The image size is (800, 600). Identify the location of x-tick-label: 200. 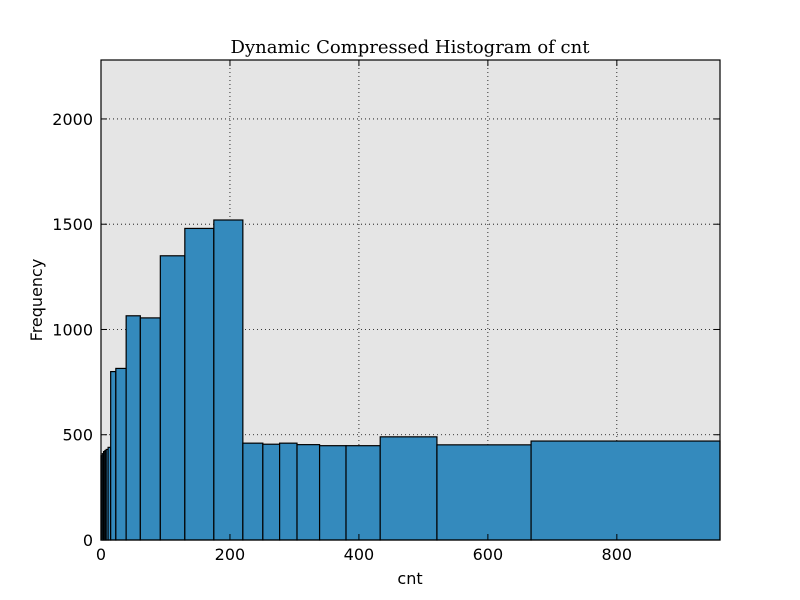
(230, 554).